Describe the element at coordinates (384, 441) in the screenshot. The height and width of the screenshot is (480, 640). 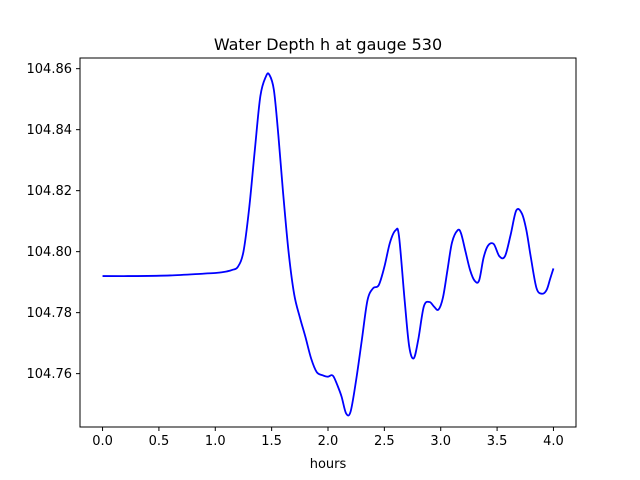
I see `x-tick-label: 2.5` at that location.